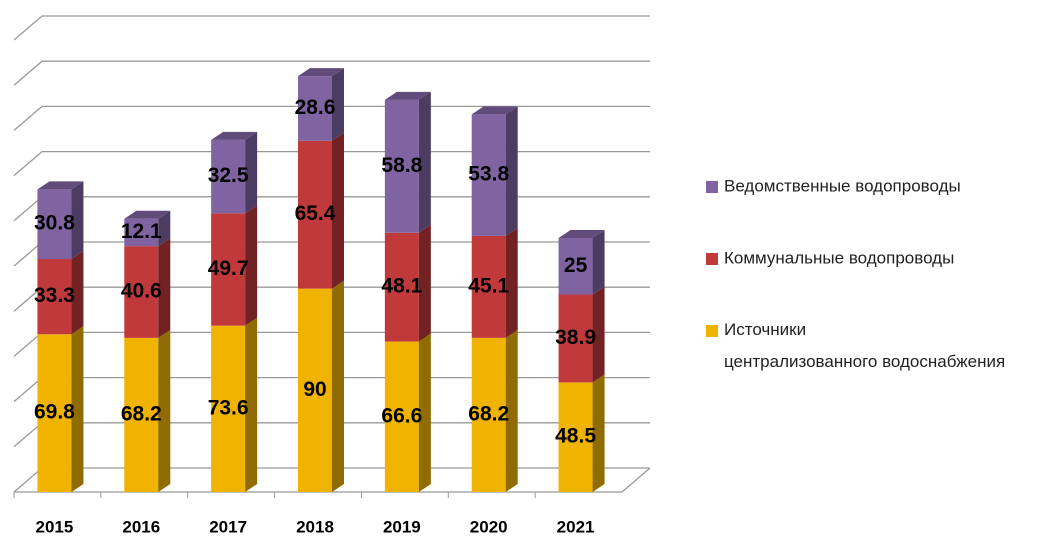  I want to click on x-tick-label: 2021, so click(576, 526).